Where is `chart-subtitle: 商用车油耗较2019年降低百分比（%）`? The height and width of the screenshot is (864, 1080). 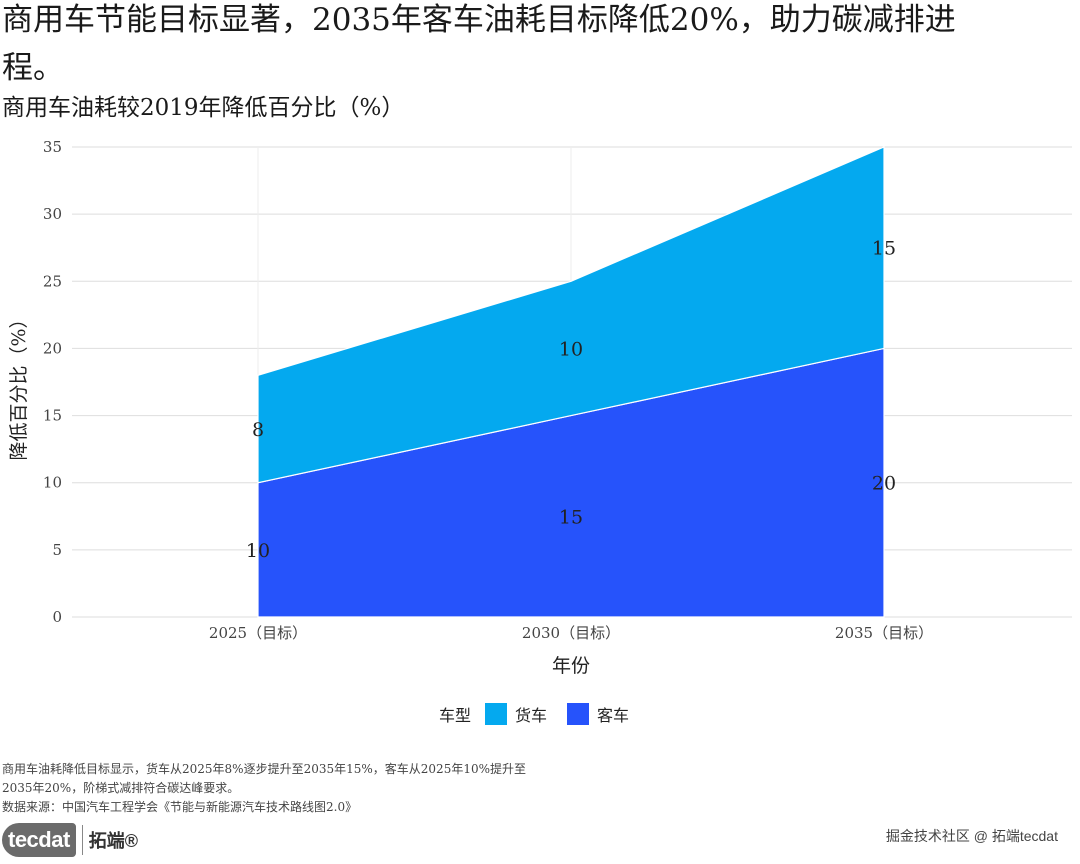
chart-subtitle: 商用车油耗较2019年降低百分比（%） is located at coordinates (203, 108).